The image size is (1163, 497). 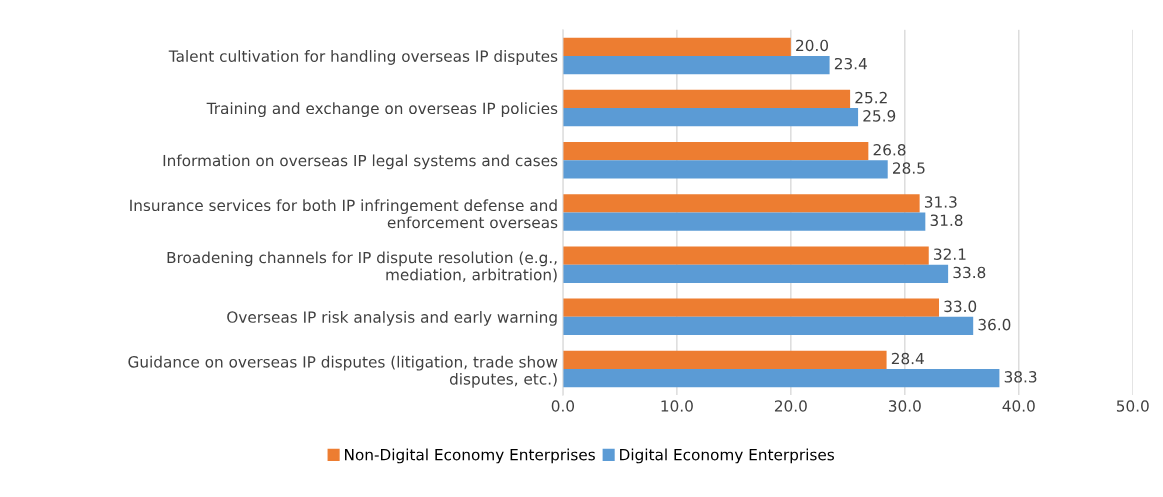 I want to click on legend-label: Digital Economy Enterprises, so click(x=727, y=456).